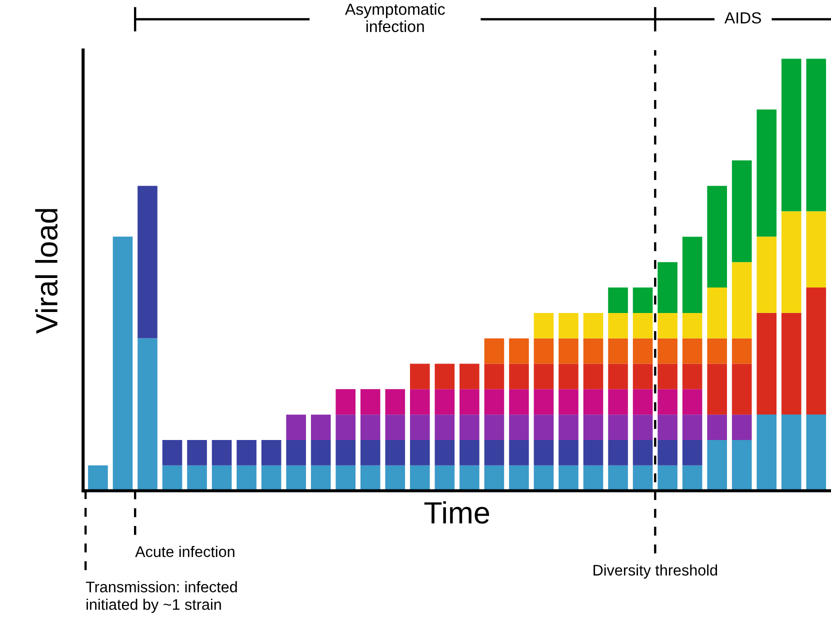 The height and width of the screenshot is (626, 831). I want to click on y-axis-title: Viral load, so click(46, 271).